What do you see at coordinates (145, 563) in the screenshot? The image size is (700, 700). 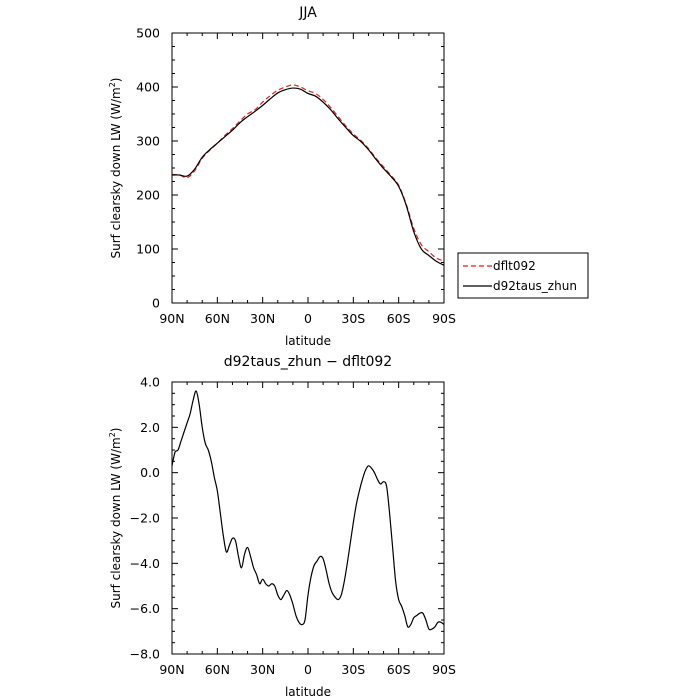 I see `y-tick-label: −4.0` at bounding box center [145, 563].